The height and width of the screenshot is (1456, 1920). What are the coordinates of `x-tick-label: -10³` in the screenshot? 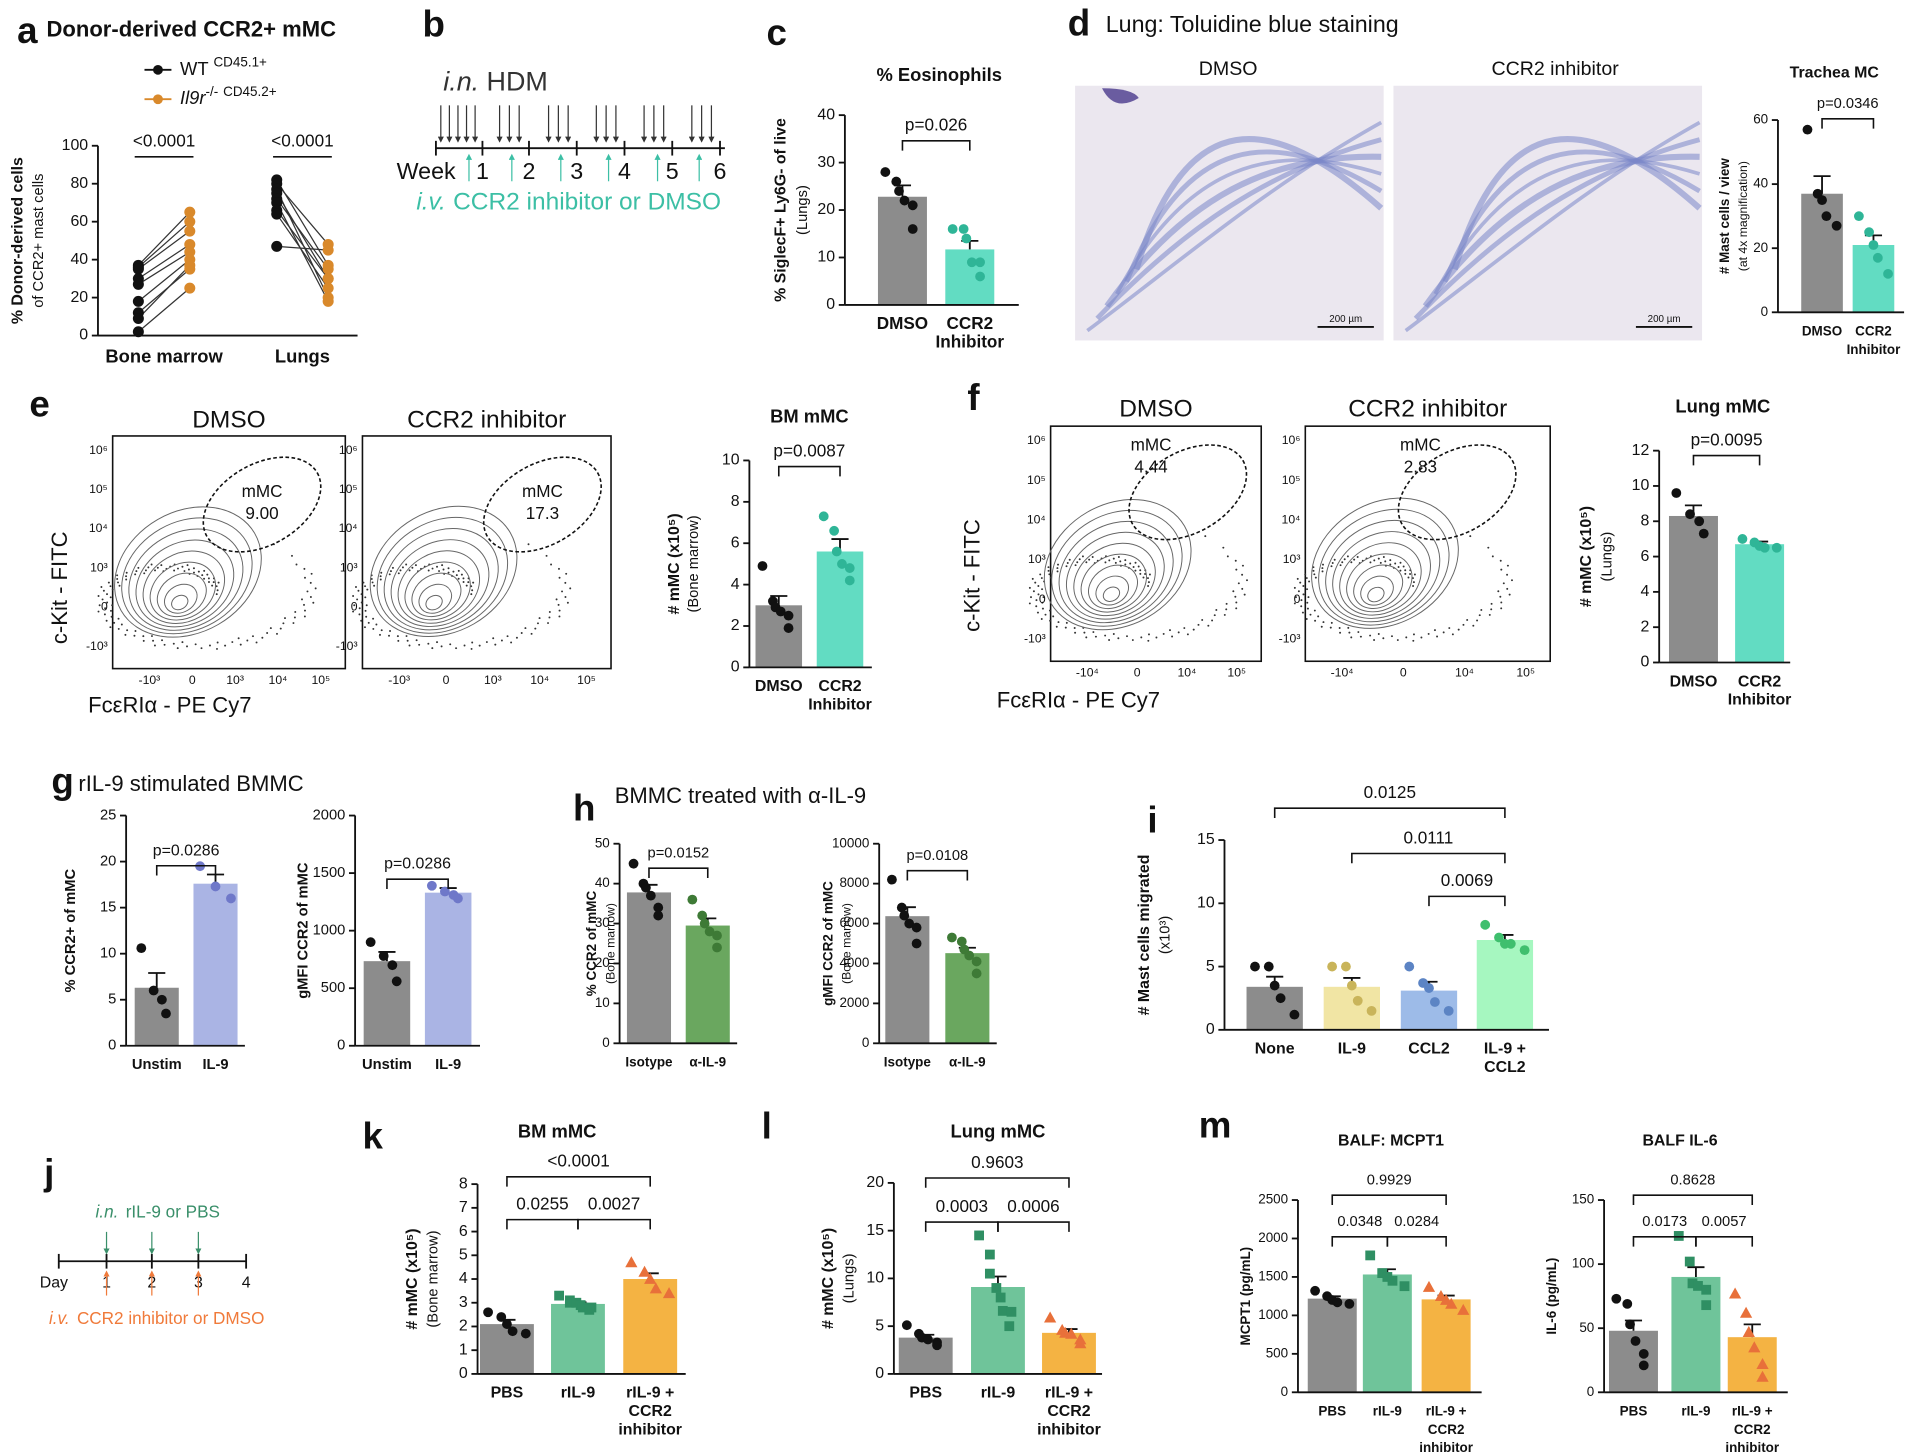 It's located at (150, 680).